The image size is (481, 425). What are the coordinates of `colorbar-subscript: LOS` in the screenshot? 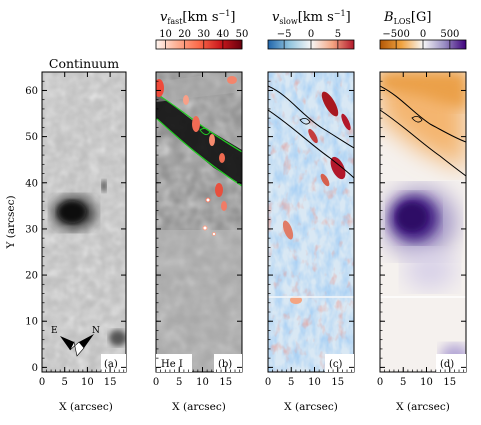 It's located at (402, 21).